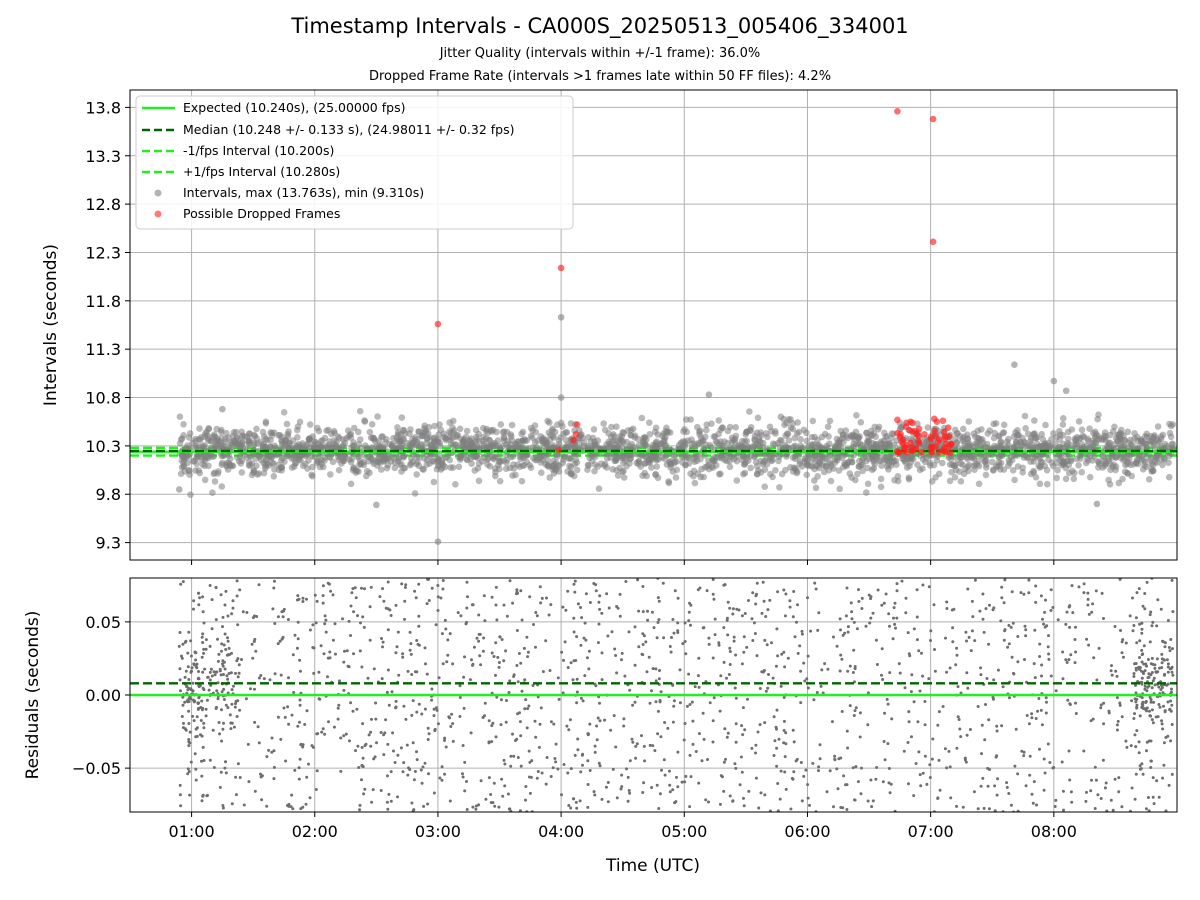 The width and height of the screenshot is (1200, 900). I want to click on intervals-y-tick-label: 11.8, so click(103, 301).